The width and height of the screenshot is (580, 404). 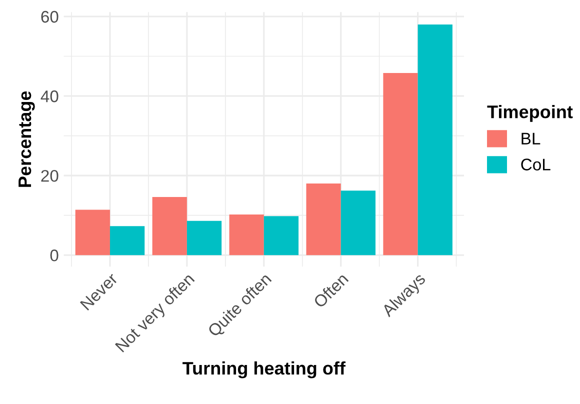 What do you see at coordinates (264, 369) in the screenshot?
I see `x-axis-title: Turning heating off` at bounding box center [264, 369].